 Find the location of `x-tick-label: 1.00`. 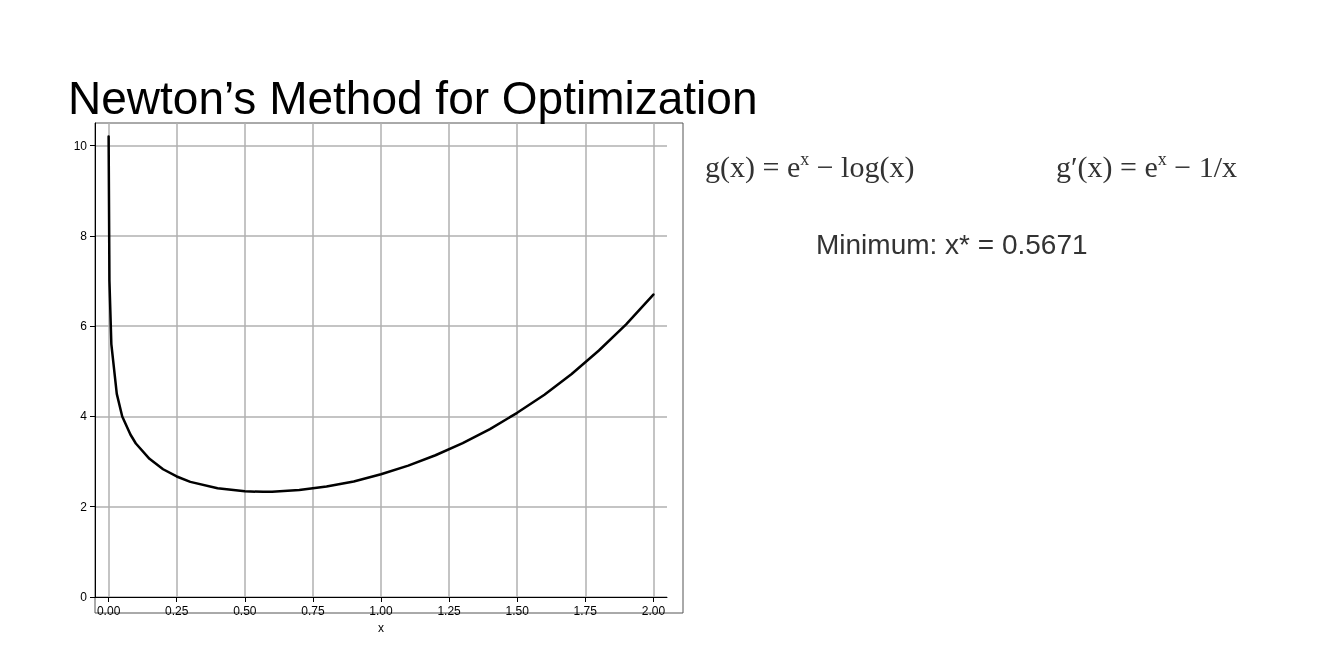

x-tick-label: 1.00 is located at coordinates (381, 611).